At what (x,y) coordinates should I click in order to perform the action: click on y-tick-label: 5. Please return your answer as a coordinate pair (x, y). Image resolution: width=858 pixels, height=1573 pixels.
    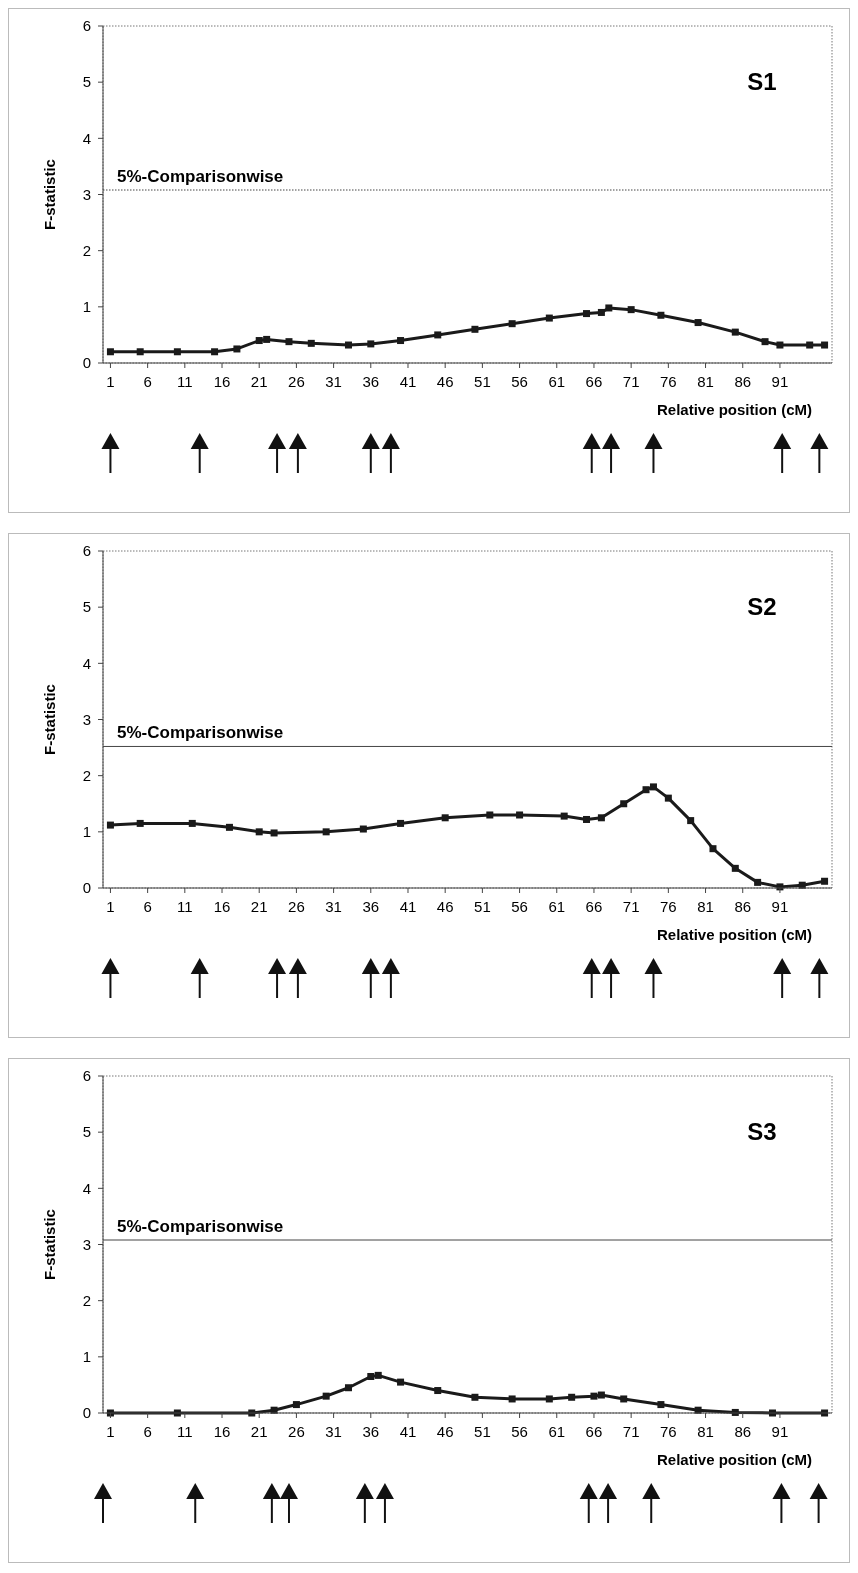
    Looking at the image, I should click on (86, 82).